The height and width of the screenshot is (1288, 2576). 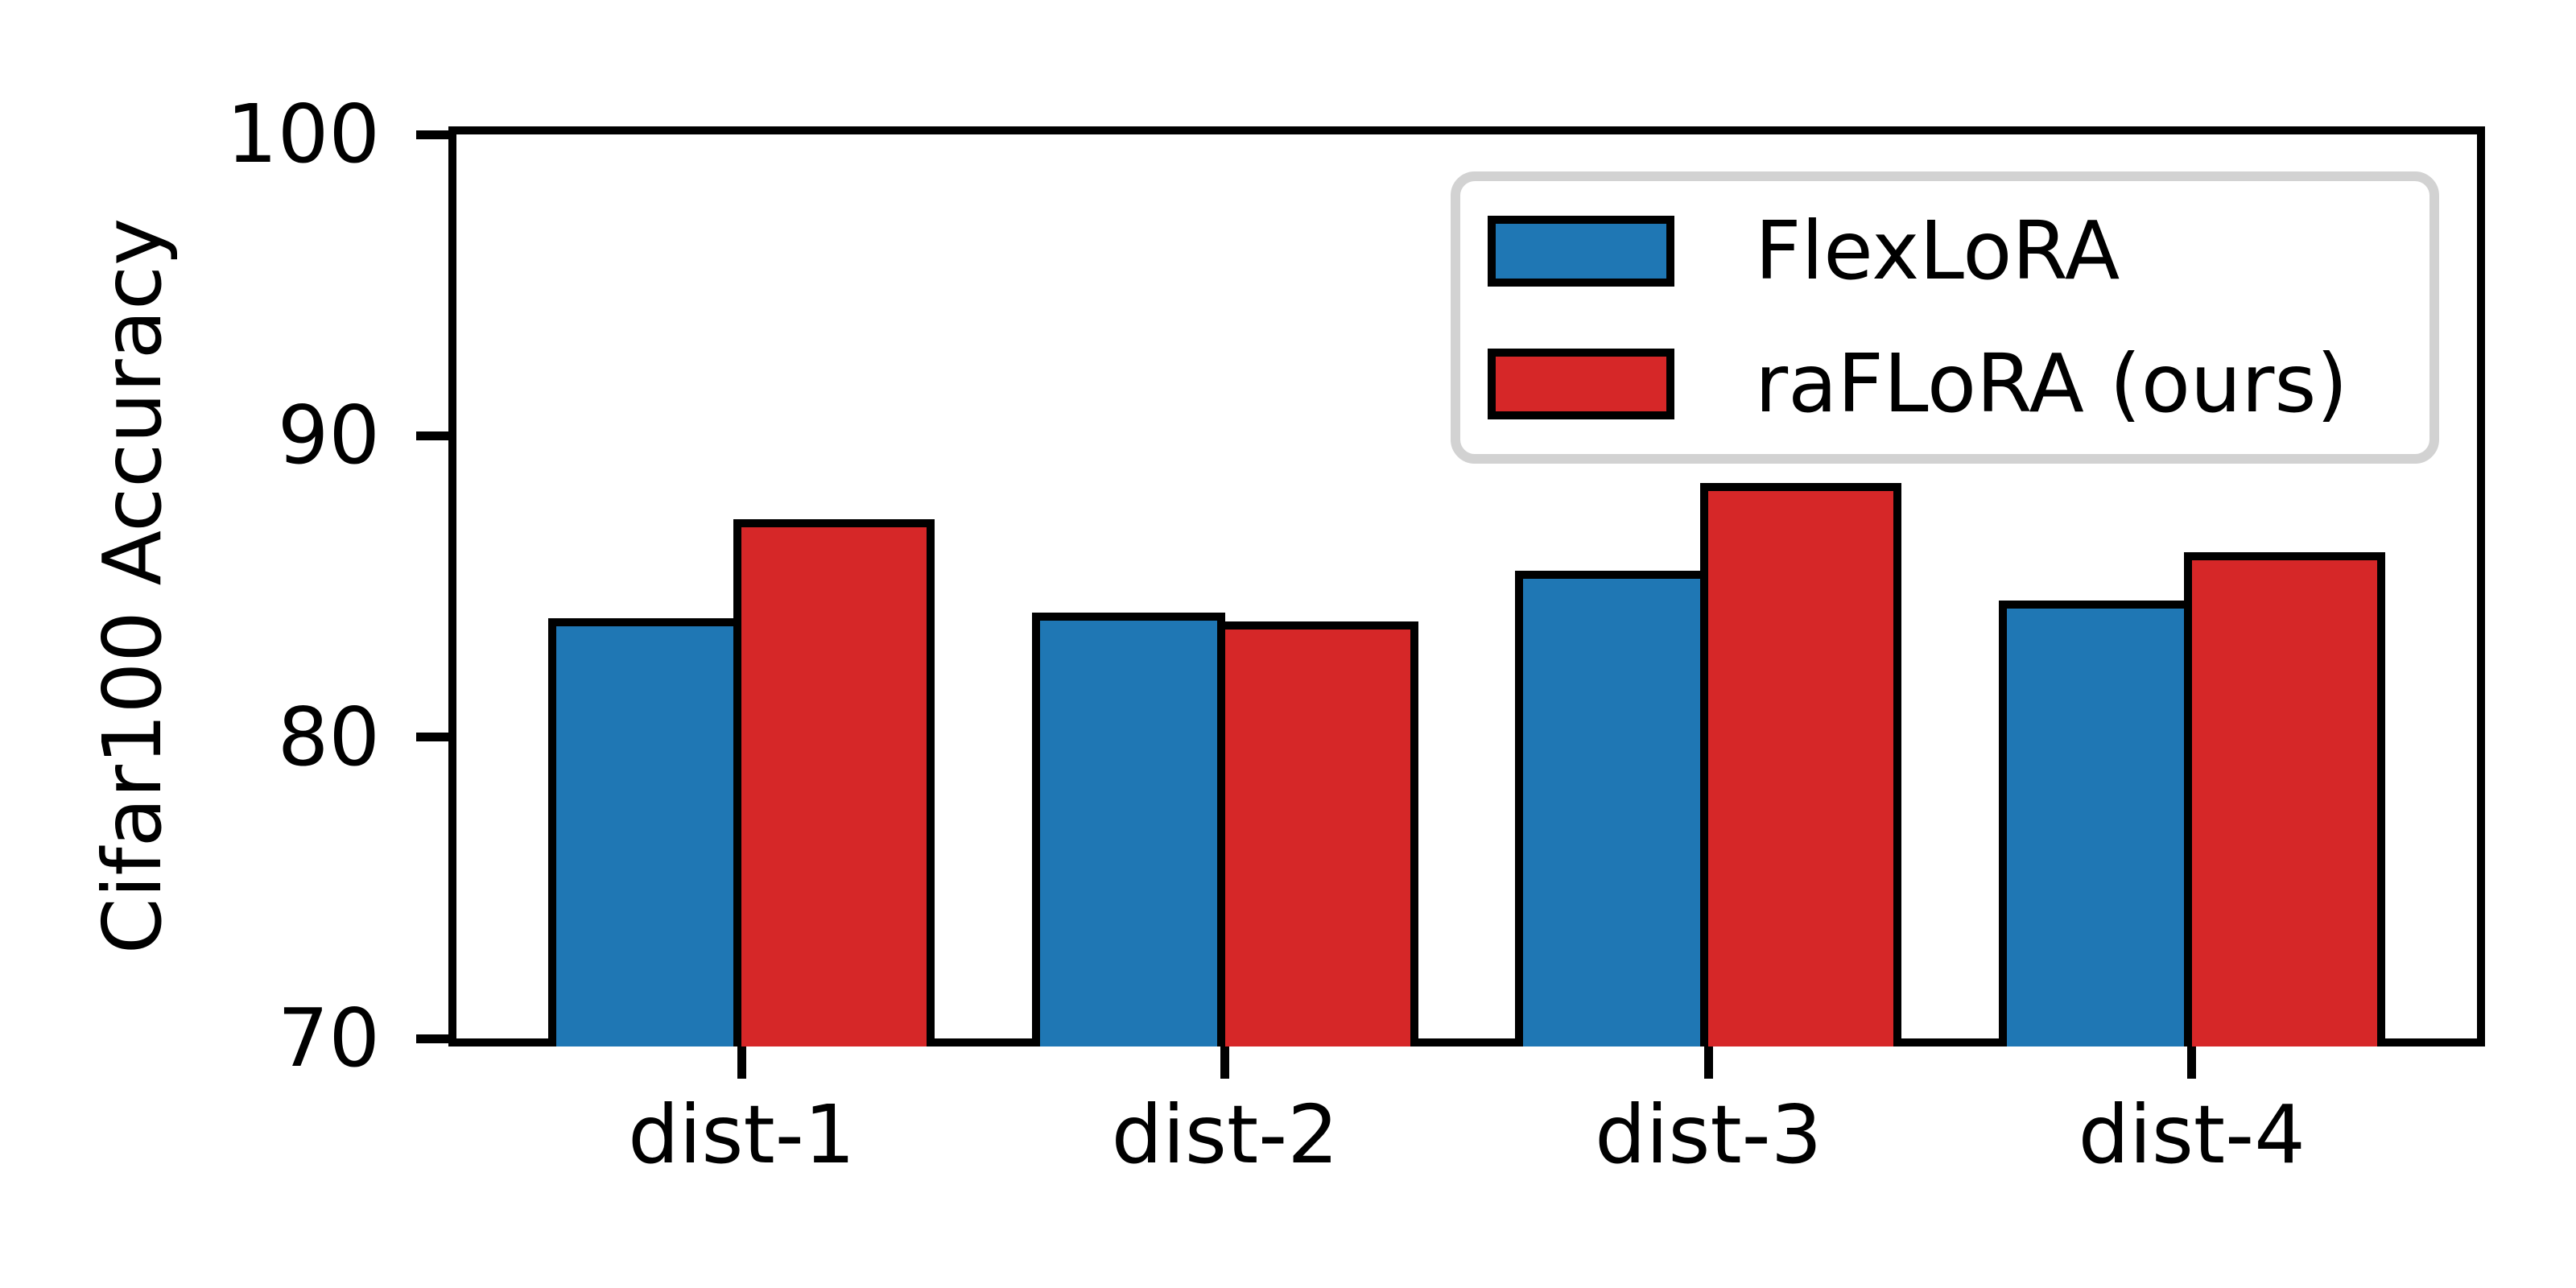 What do you see at coordinates (303, 134) in the screenshot?
I see `y-tick-label-100: 100` at bounding box center [303, 134].